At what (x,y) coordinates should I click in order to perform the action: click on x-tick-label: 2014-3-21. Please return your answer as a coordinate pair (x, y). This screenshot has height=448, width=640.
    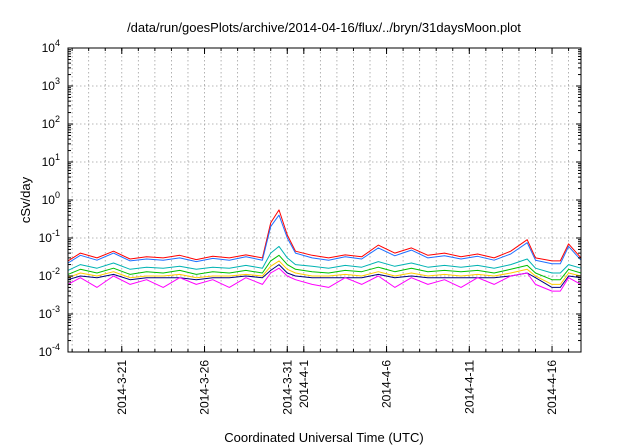
    Looking at the image, I should click on (122, 387).